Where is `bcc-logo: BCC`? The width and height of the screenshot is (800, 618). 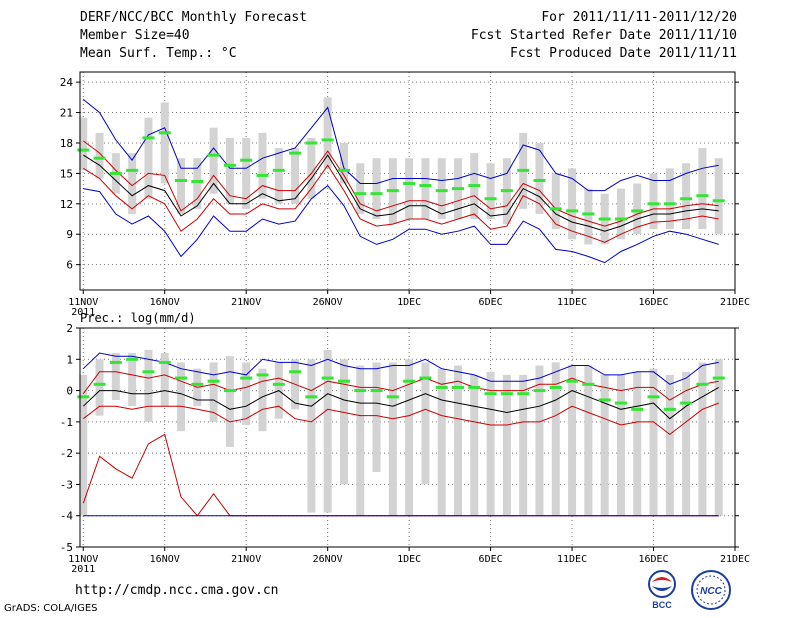 bcc-logo: BCC is located at coordinates (662, 590).